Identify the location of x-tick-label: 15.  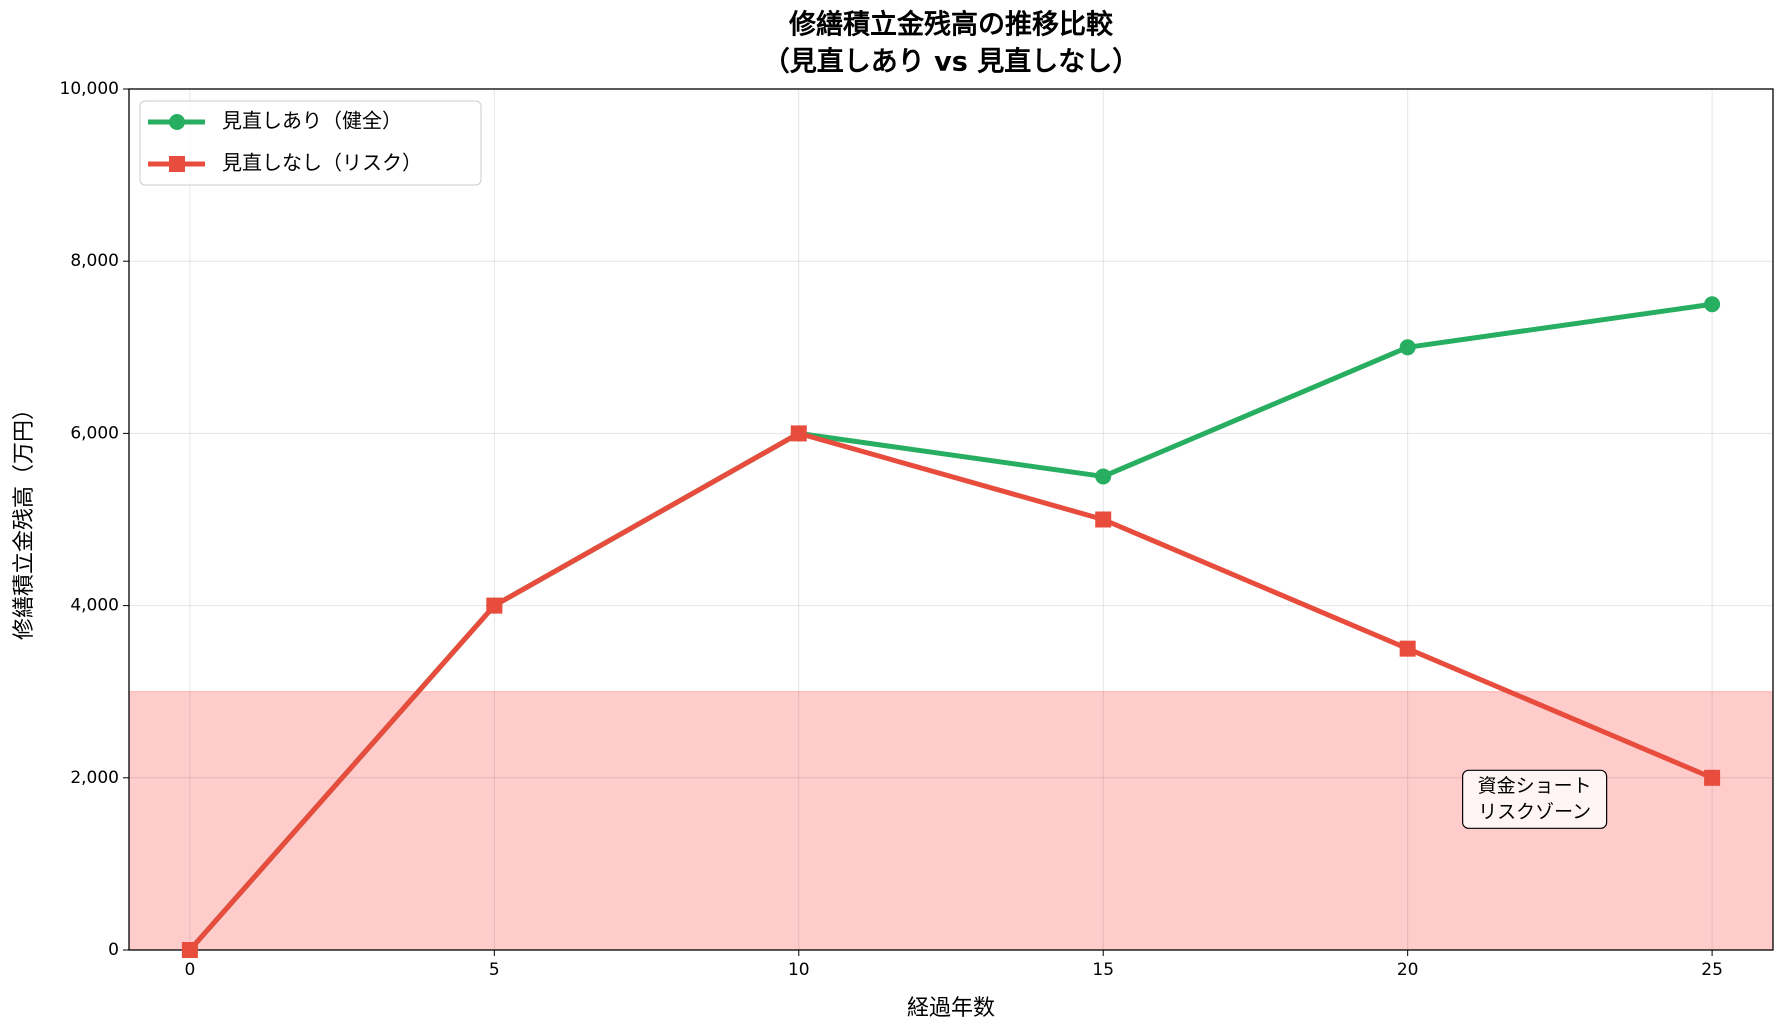
(1103, 970).